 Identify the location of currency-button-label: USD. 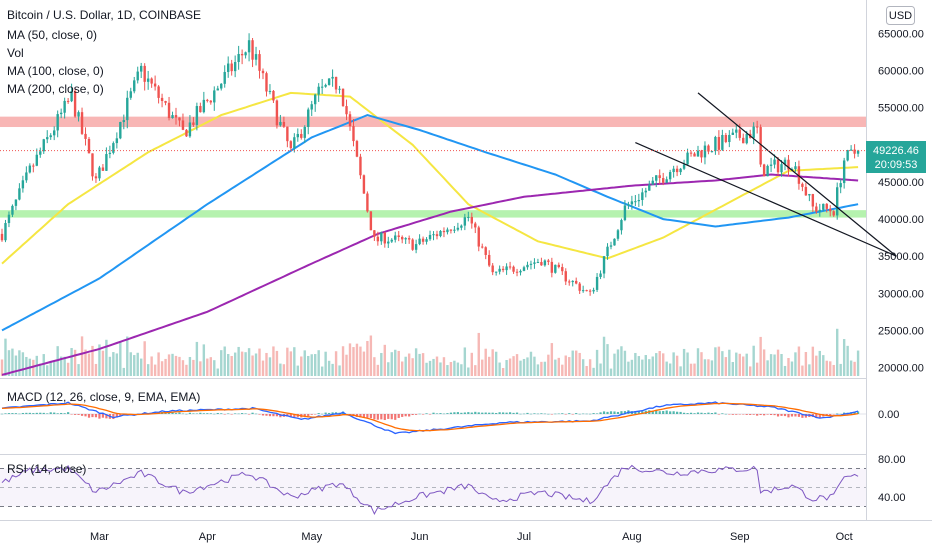
(900, 16).